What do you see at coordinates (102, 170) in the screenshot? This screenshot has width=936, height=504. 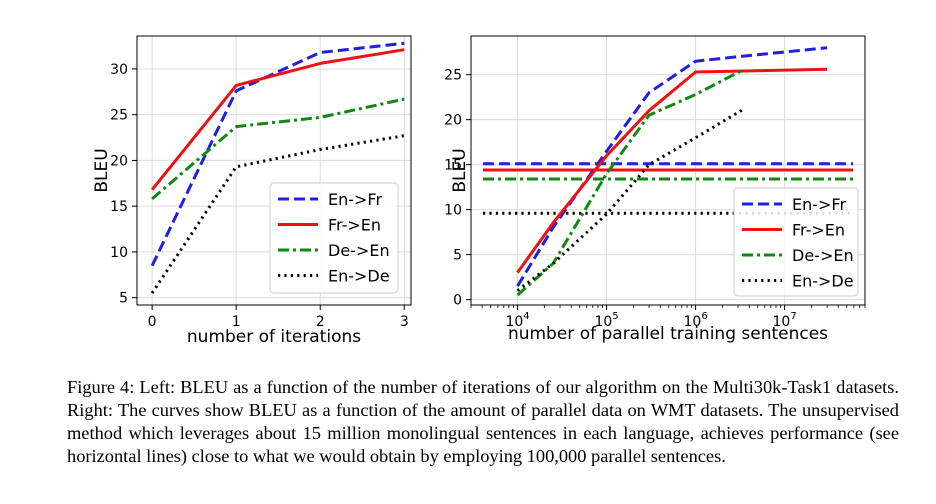 I see `left-y-axis-label: BLEU` at bounding box center [102, 170].